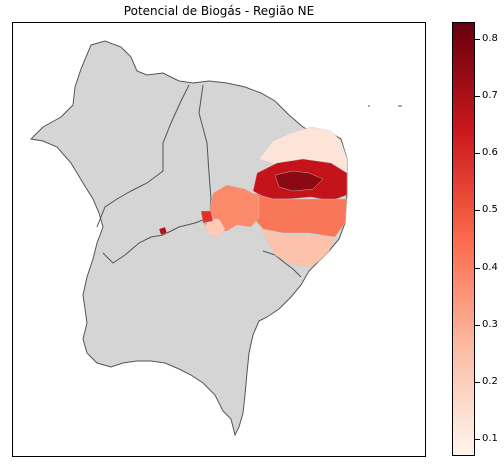 Image resolution: width=504 pixels, height=468 pixels. What do you see at coordinates (143, 156) in the screenshot?
I see `state-border-ma-pi` at bounding box center [143, 156].